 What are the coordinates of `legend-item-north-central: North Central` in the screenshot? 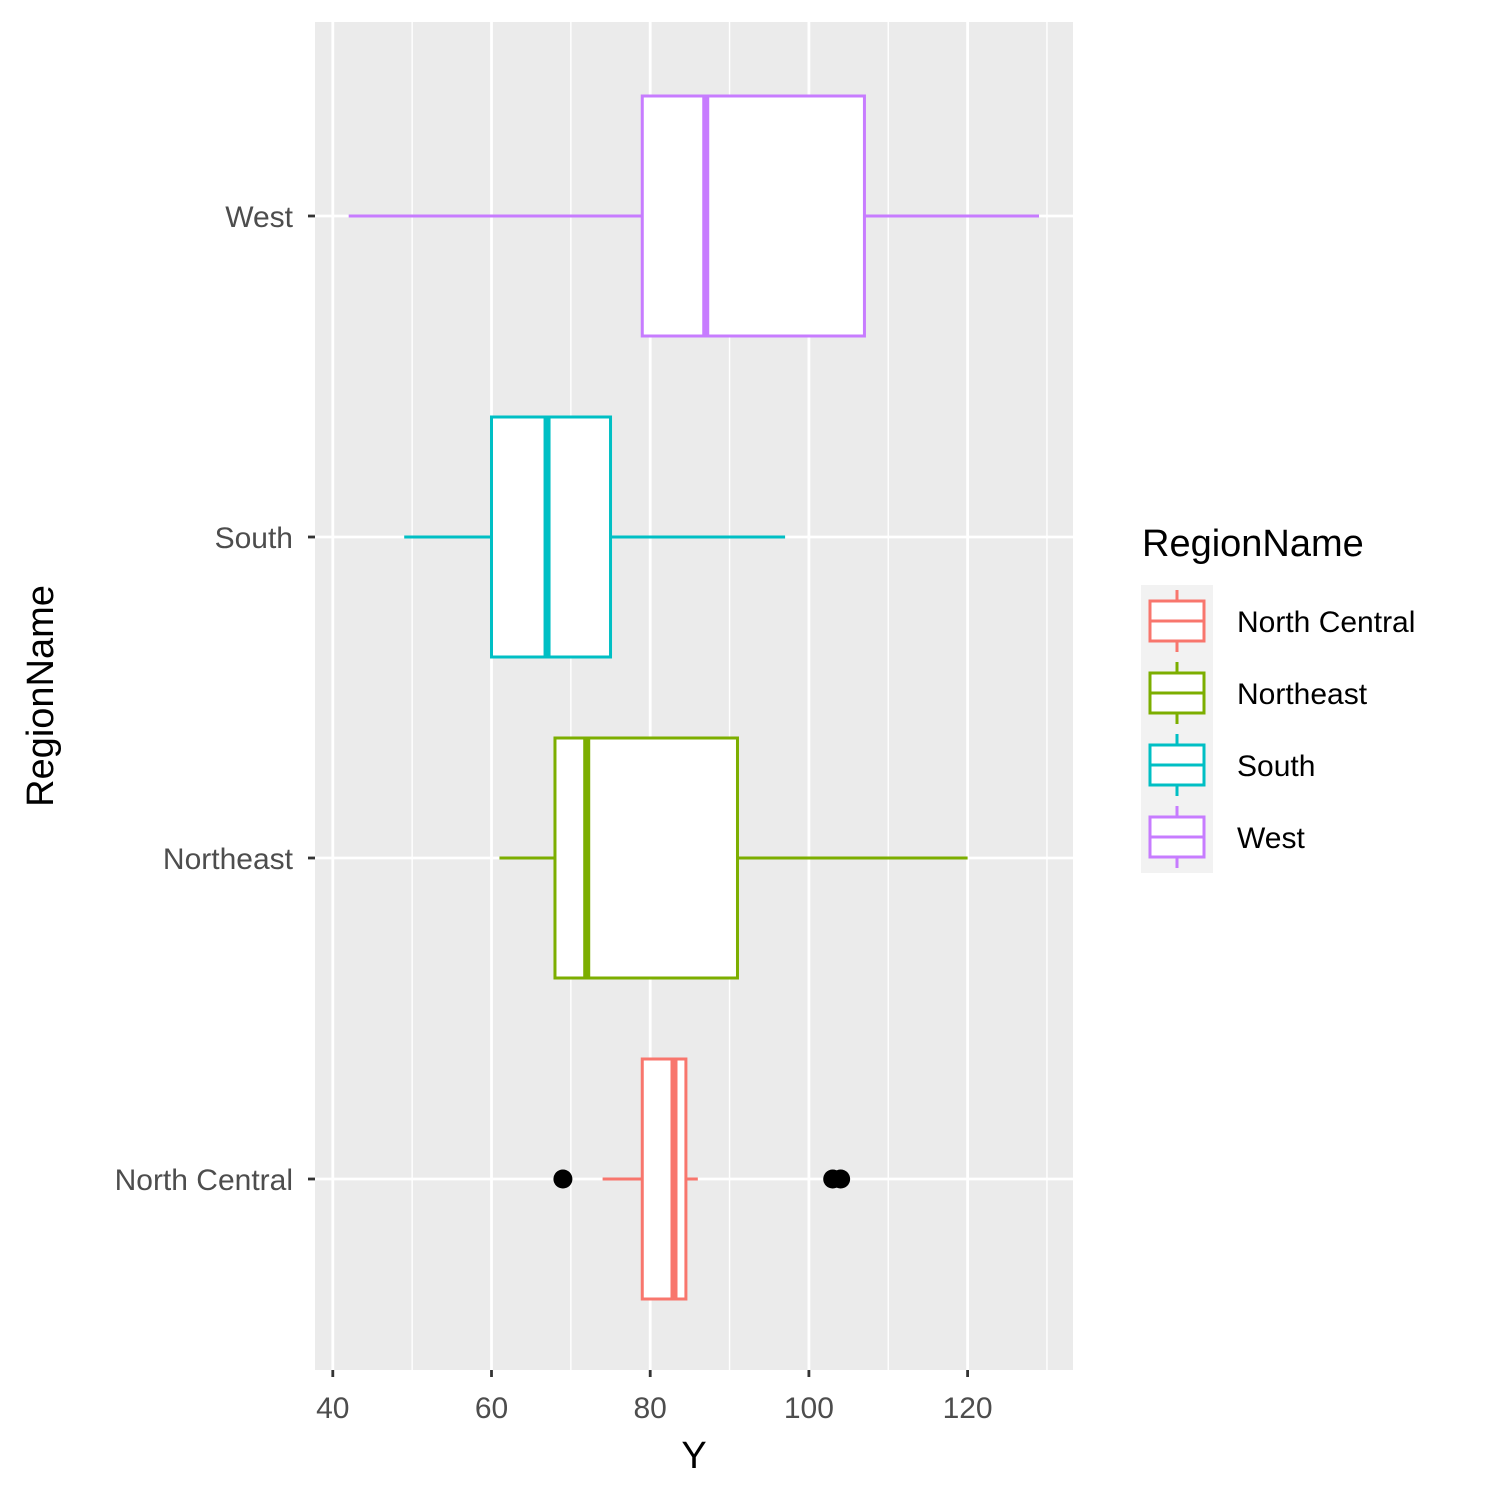 It's located at (1281, 621).